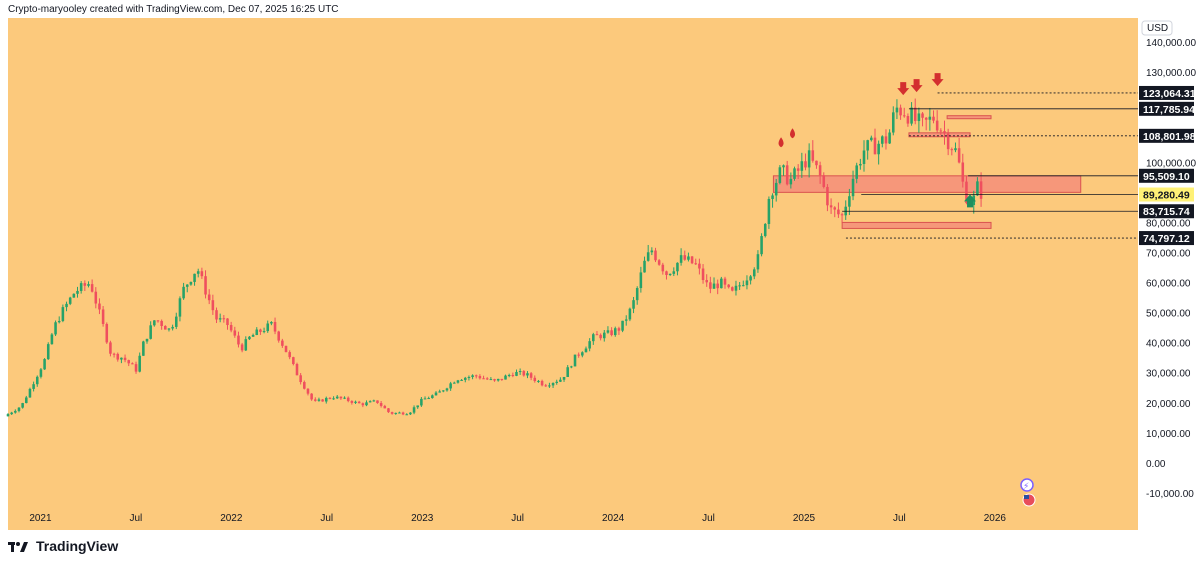 The height and width of the screenshot is (565, 1200). Describe the element at coordinates (1168, 223) in the screenshot. I see `y-tick-label: 80,000.00` at that location.